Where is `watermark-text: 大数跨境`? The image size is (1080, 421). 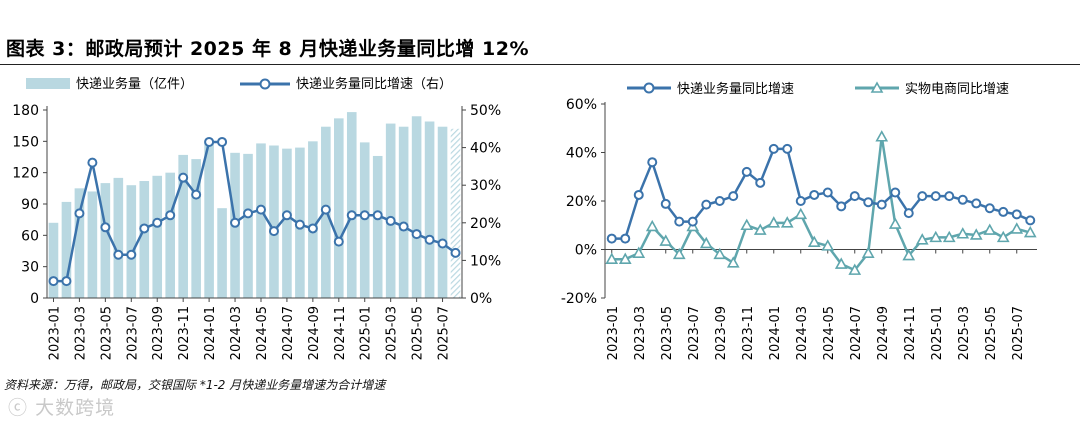
watermark-text: 大数跨境 is located at coordinates (75, 408).